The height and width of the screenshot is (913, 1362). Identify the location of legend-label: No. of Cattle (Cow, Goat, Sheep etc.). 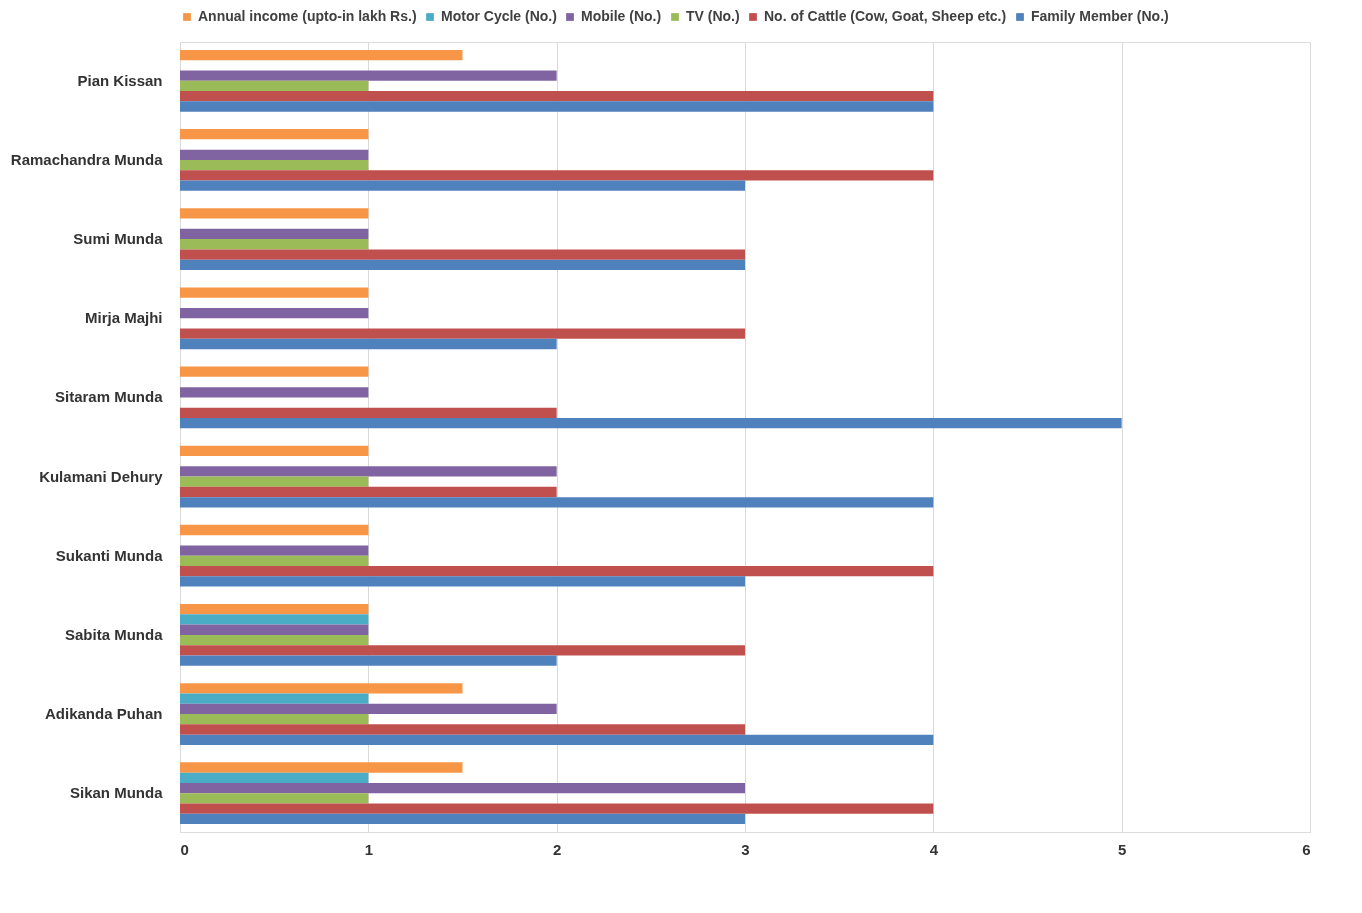
(885, 16).